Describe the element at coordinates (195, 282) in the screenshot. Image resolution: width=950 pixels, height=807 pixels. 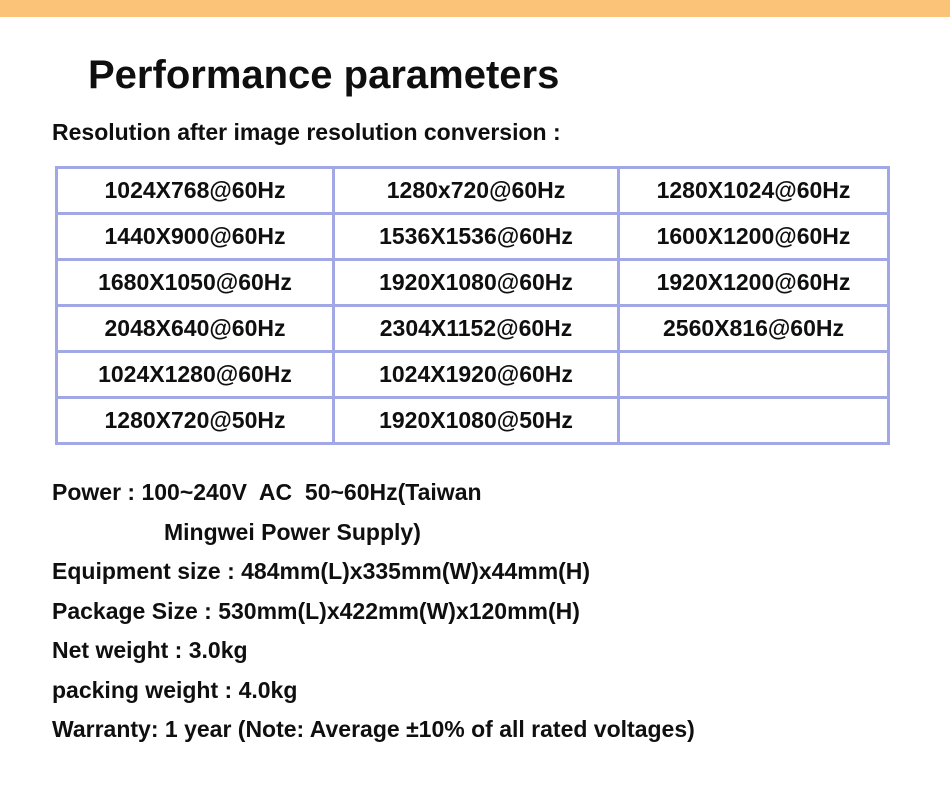
I see `resolution-cell: 1680X1050@60Hz` at that location.